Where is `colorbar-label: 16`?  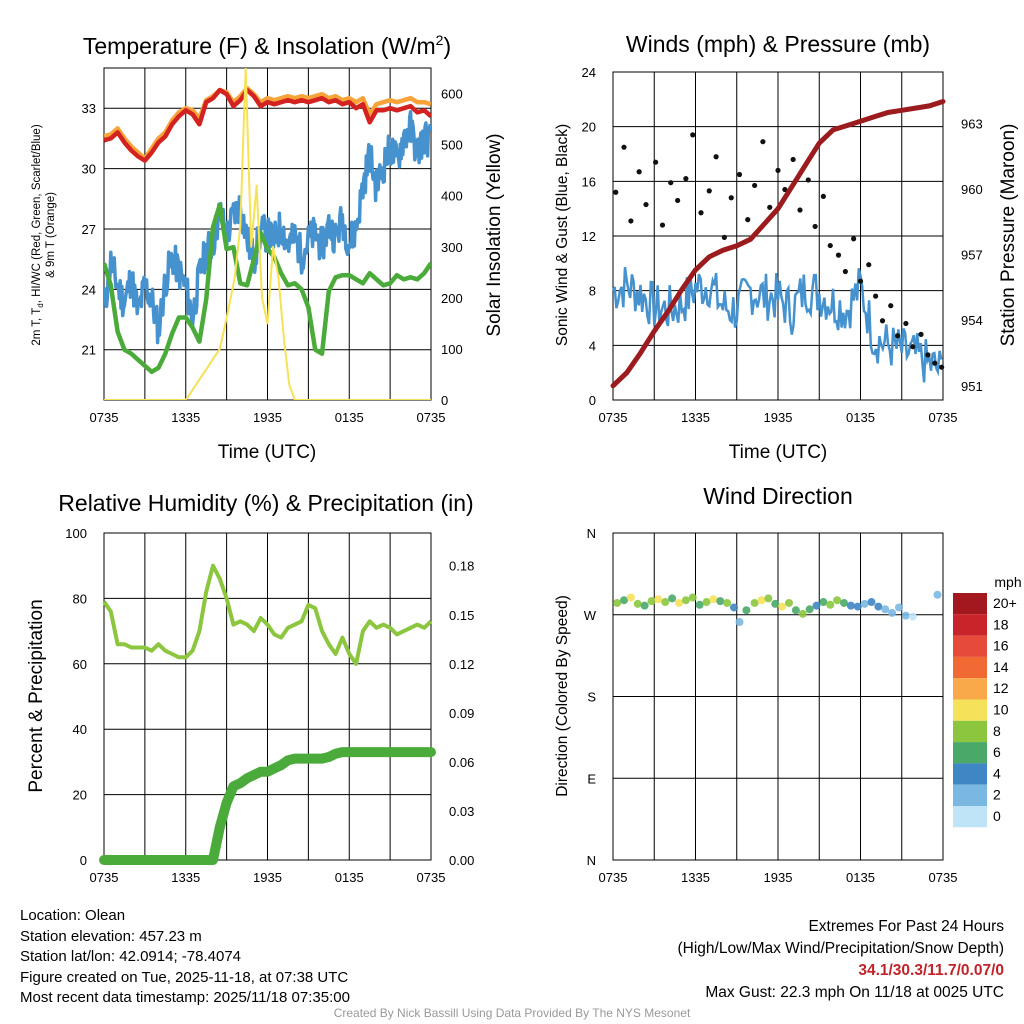 colorbar-label: 16 is located at coordinates (1001, 646).